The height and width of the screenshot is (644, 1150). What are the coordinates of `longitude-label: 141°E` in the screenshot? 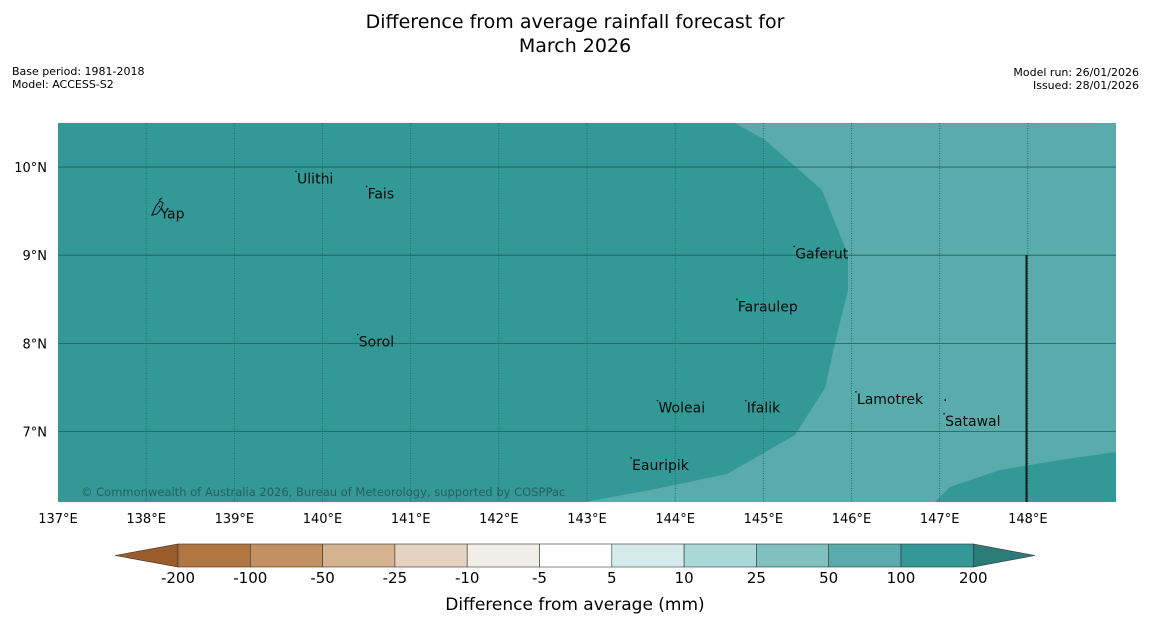 It's located at (411, 519).